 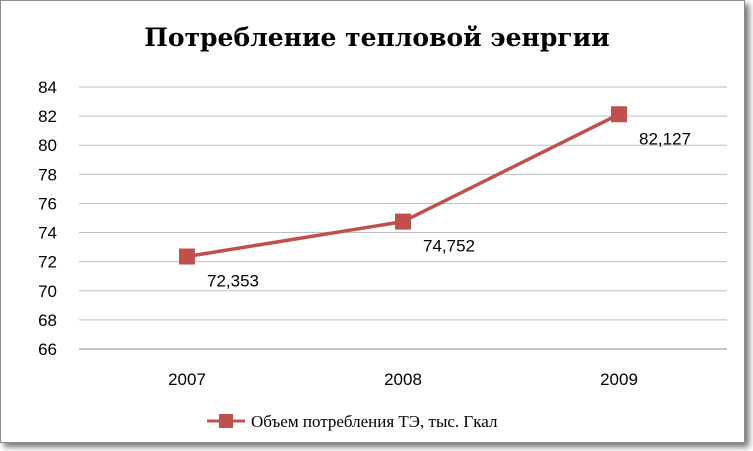 What do you see at coordinates (47, 203) in the screenshot?
I see `y-tick-label: 76` at bounding box center [47, 203].